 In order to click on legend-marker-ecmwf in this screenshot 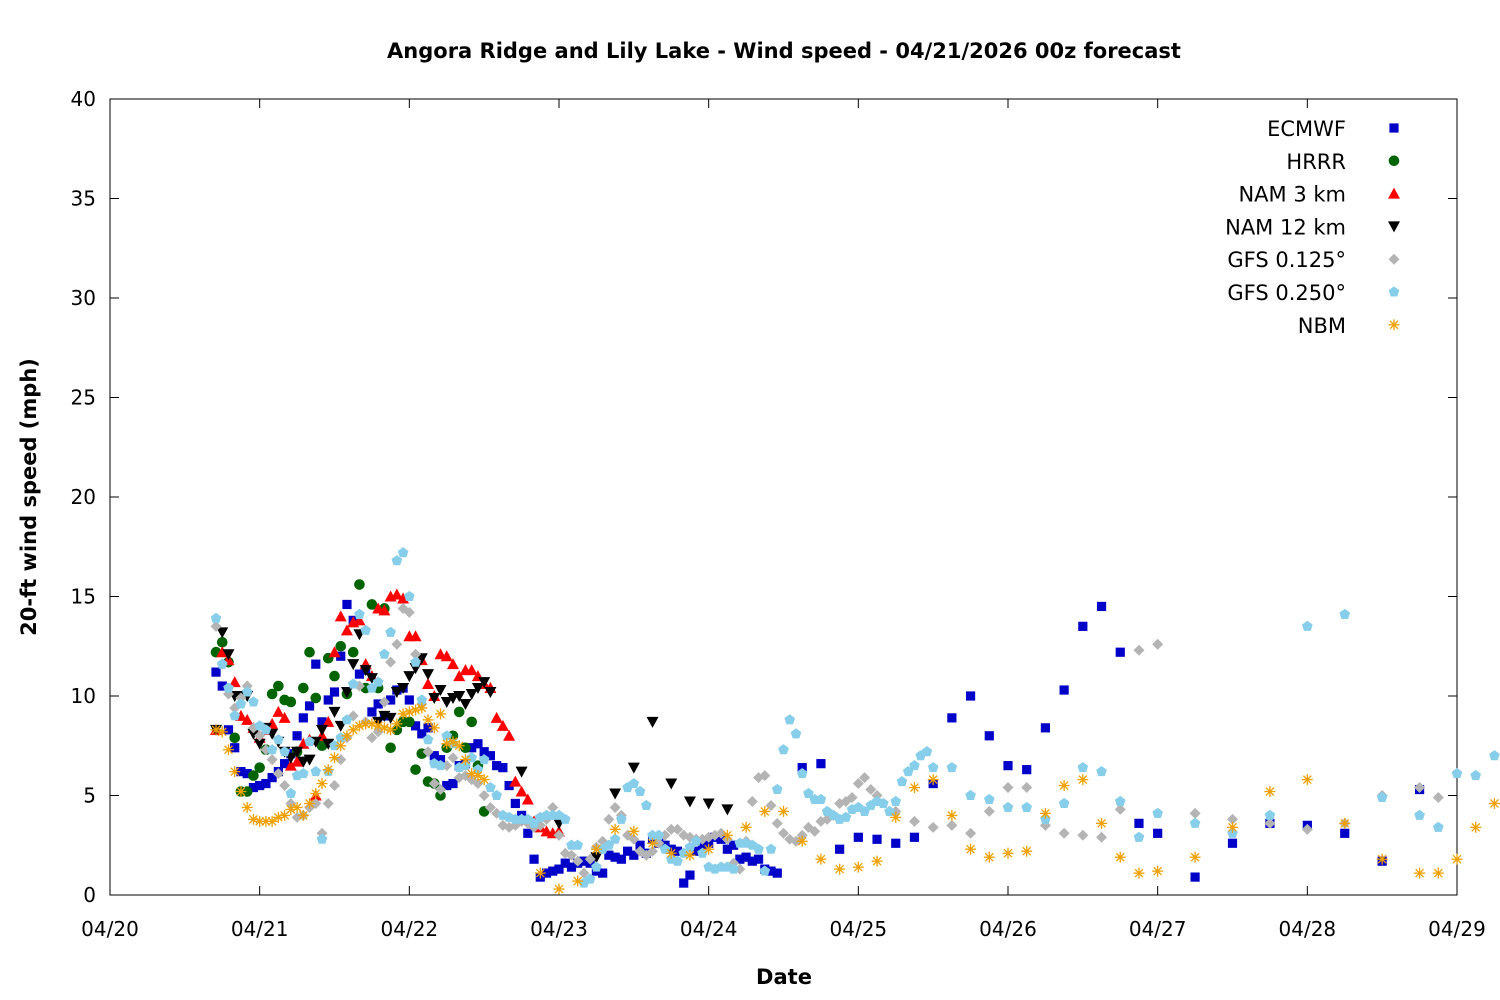, I will do `click(1394, 128)`.